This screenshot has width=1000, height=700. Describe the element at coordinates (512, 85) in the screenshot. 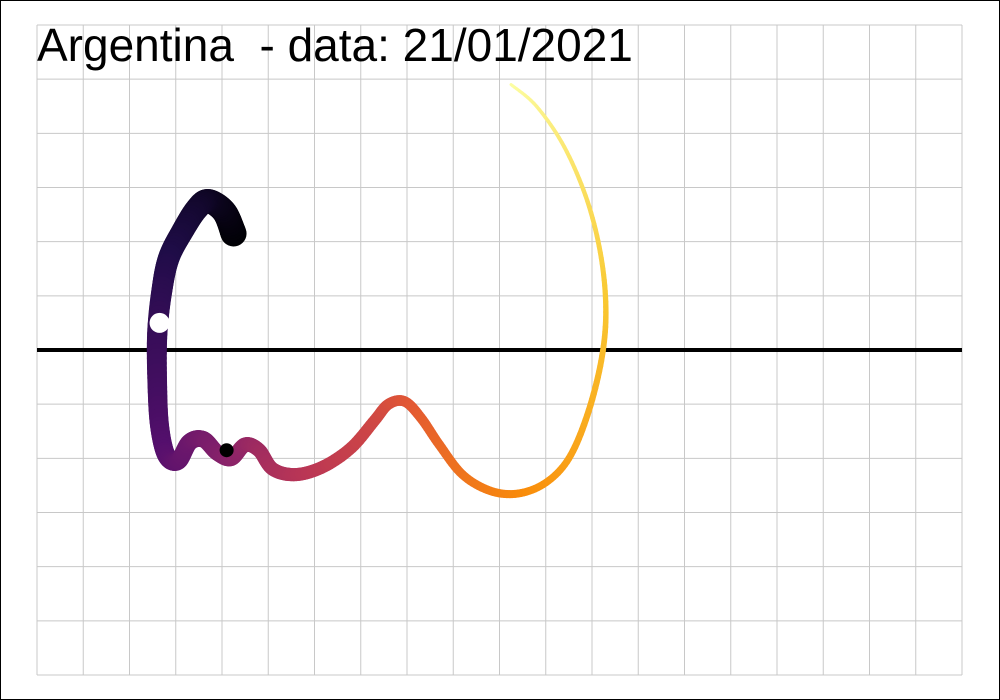

I see `trajectory-segment` at that location.